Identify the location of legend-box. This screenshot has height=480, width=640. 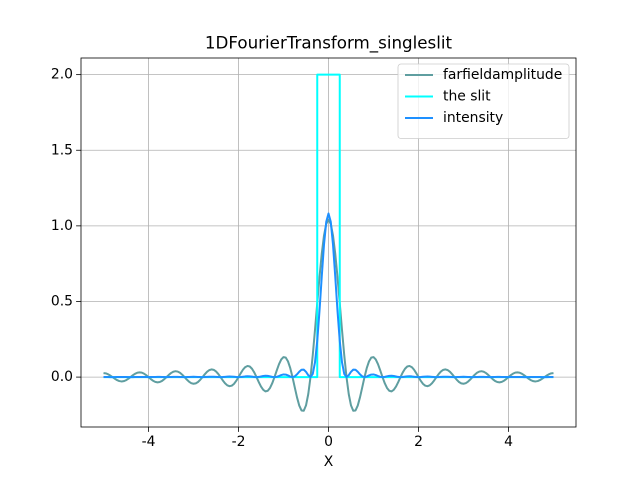
(483, 101).